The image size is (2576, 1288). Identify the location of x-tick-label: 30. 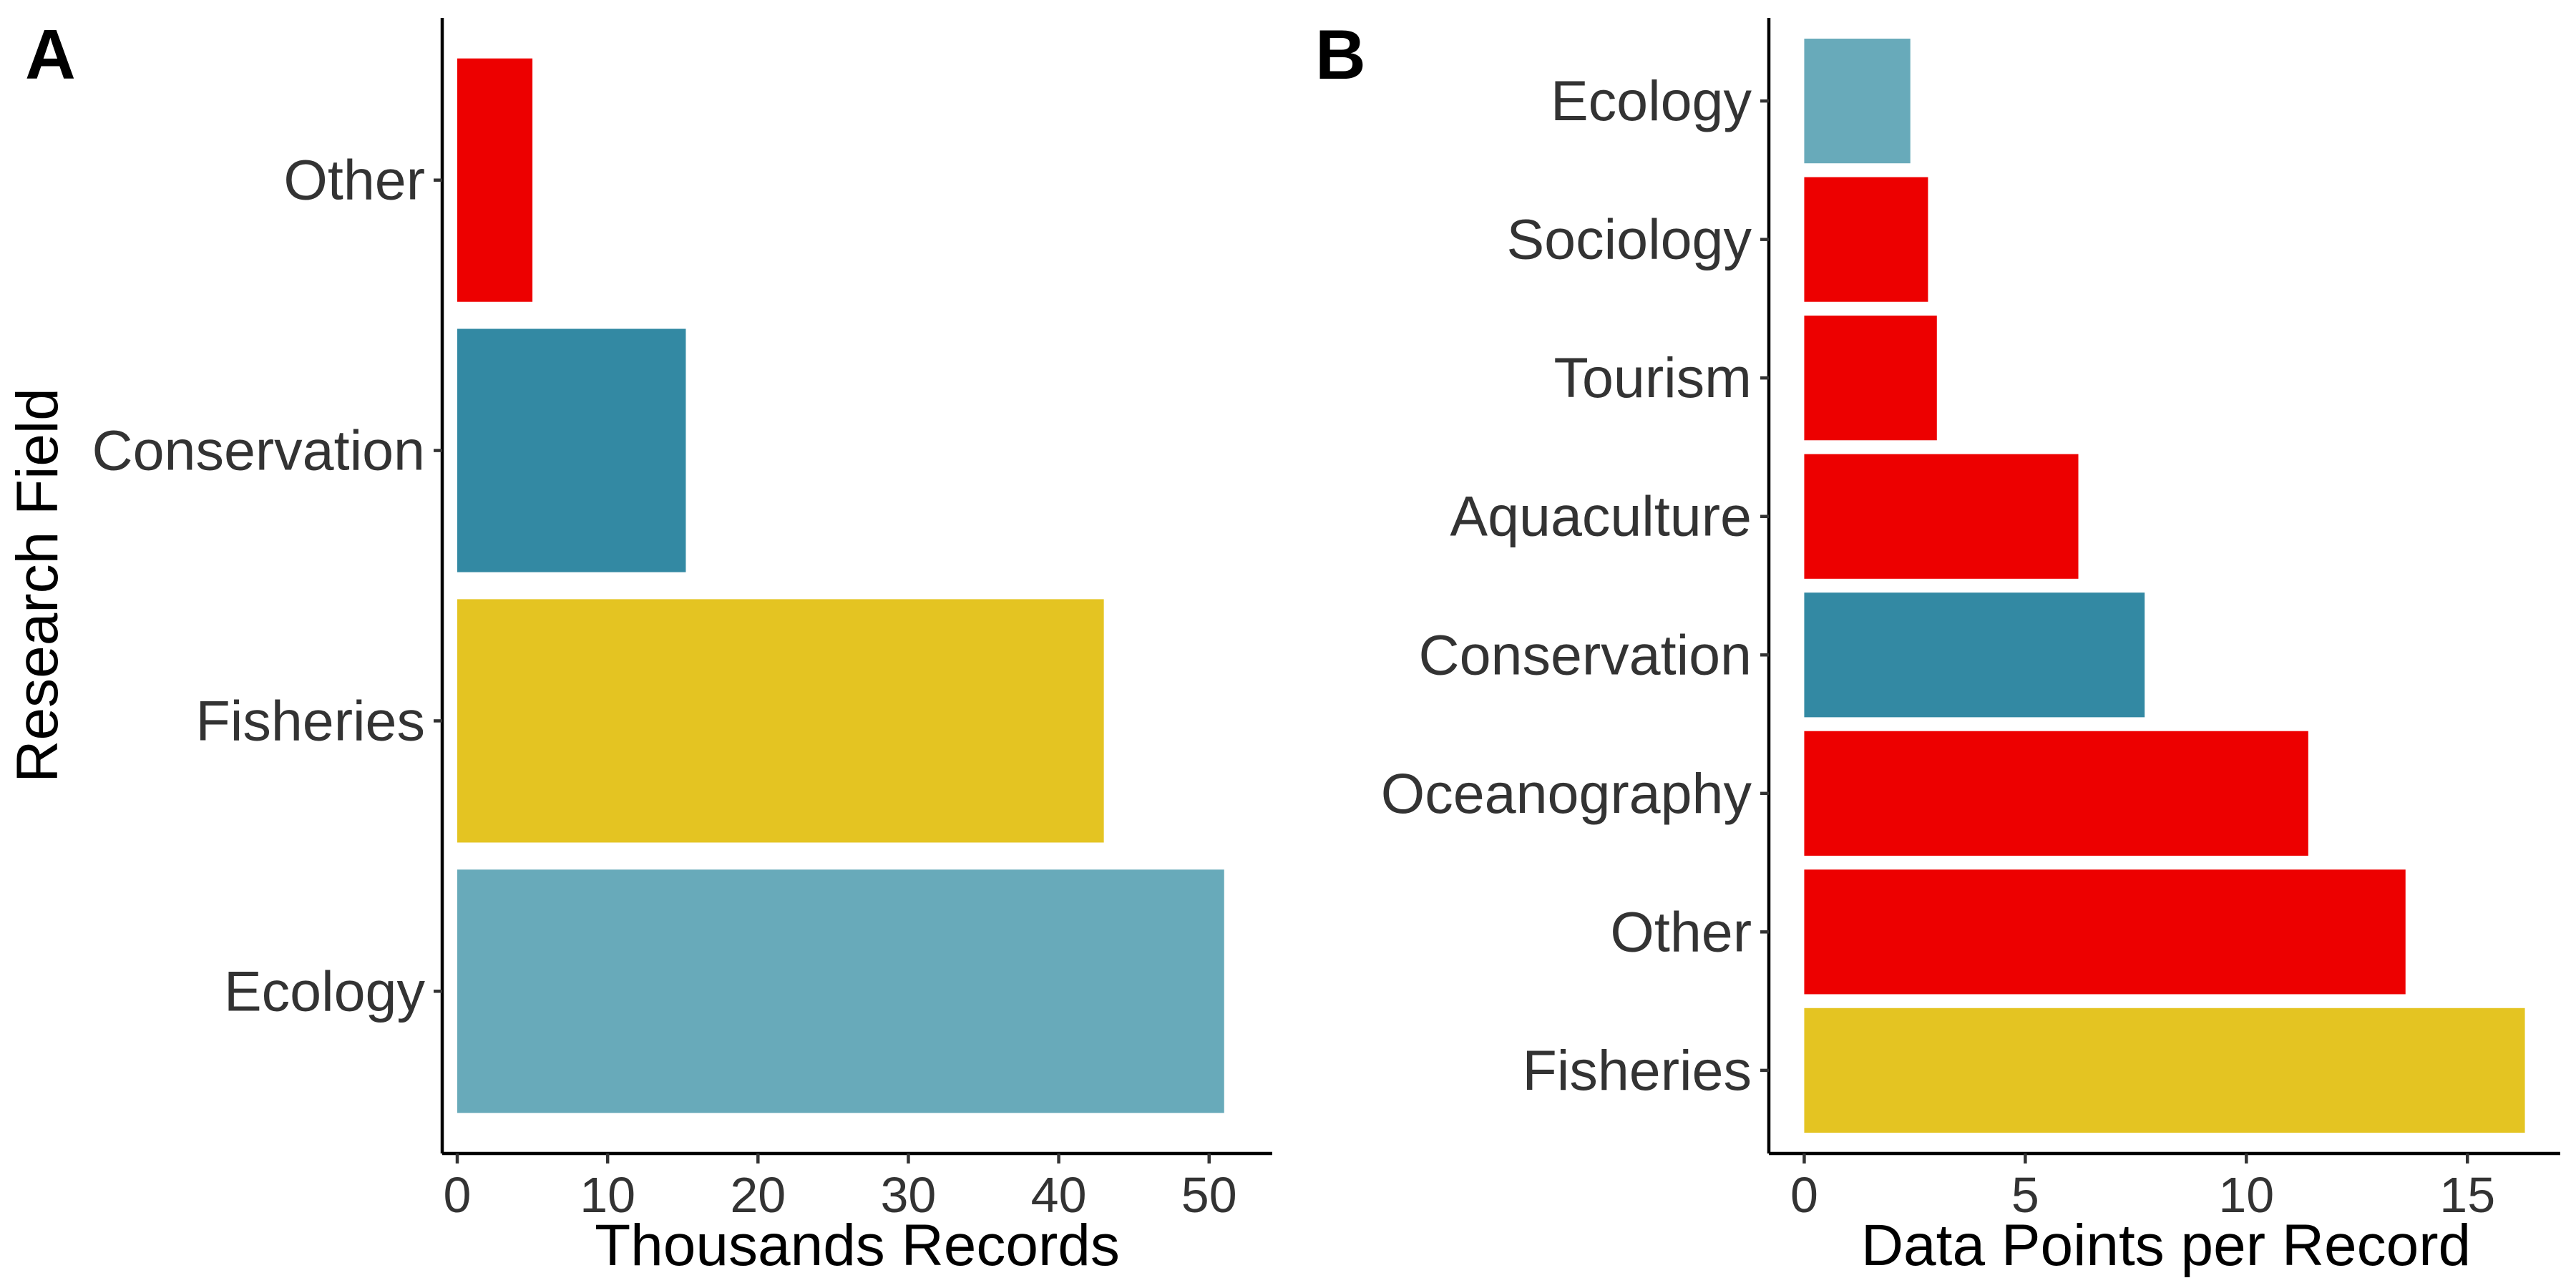
(909, 1195).